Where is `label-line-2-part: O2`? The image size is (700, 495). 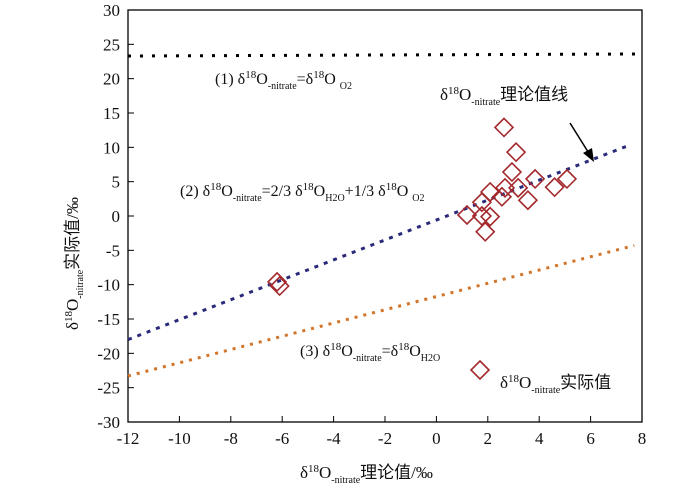 label-line-2-part: O2 is located at coordinates (418, 198).